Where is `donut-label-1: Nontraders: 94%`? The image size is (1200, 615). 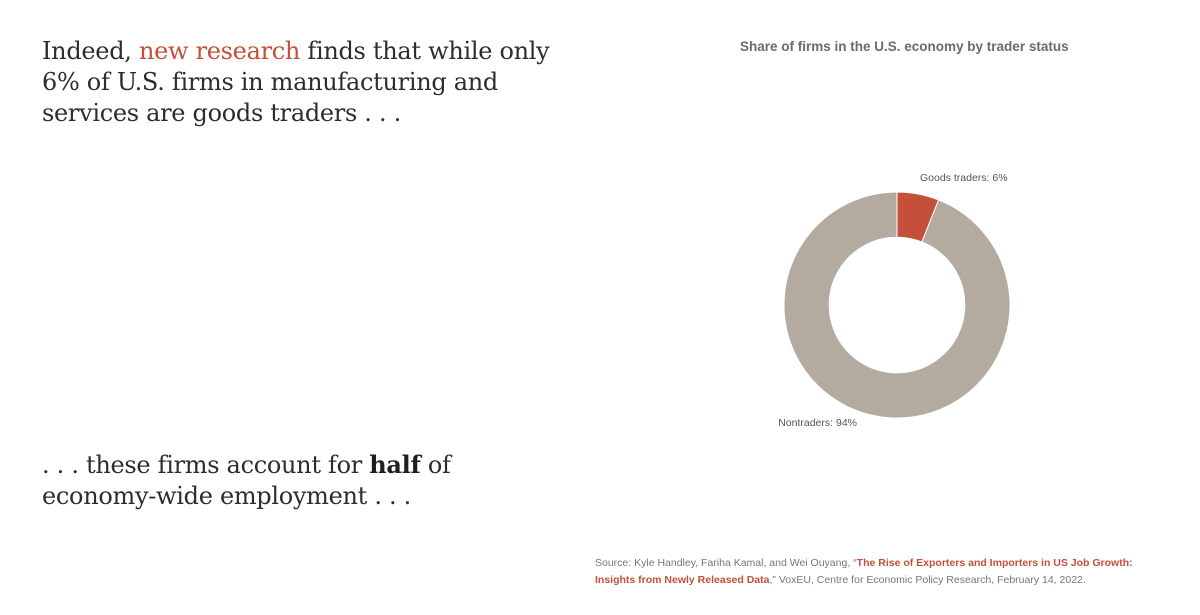 donut-label-1: Nontraders: 94% is located at coordinates (817, 423).